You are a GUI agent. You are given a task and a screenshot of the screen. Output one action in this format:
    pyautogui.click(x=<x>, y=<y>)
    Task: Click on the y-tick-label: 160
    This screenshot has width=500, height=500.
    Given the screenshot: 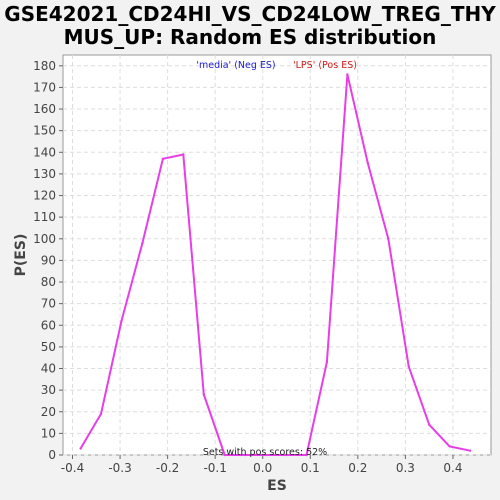 What is the action you would take?
    pyautogui.click(x=44, y=109)
    